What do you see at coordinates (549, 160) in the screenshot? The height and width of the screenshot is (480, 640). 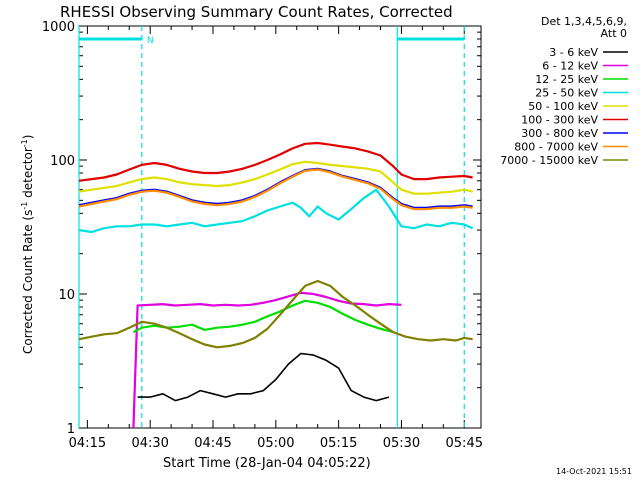 I see `legend-label: 7000 - 15000 keV` at bounding box center [549, 160].